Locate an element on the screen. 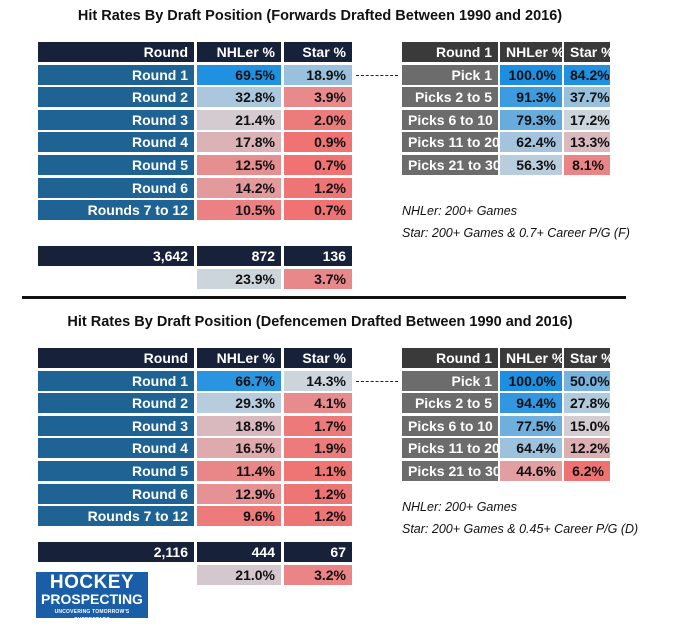 The width and height of the screenshot is (680, 628). total-star-count: 136 is located at coordinates (318, 256).